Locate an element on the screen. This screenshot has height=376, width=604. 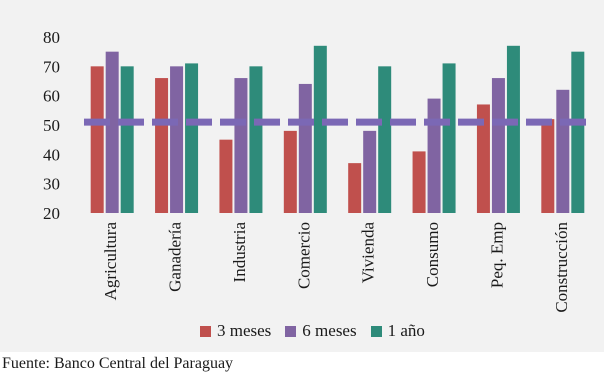
bar-1-año-7 is located at coordinates (578, 132).